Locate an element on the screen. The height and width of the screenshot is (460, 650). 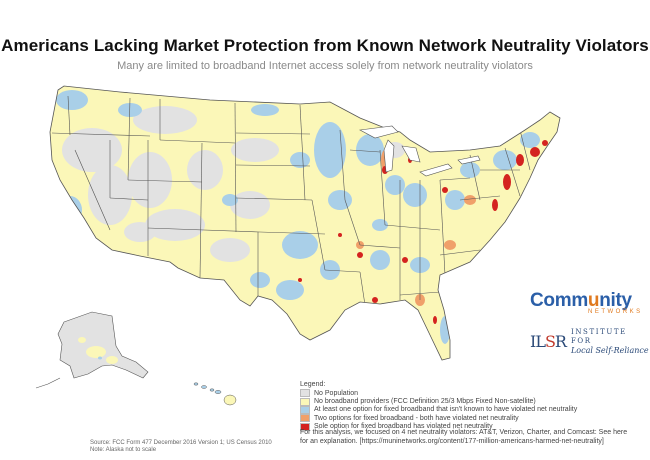
ilsr-logo-mark: ILSR is located at coordinates (548, 341).